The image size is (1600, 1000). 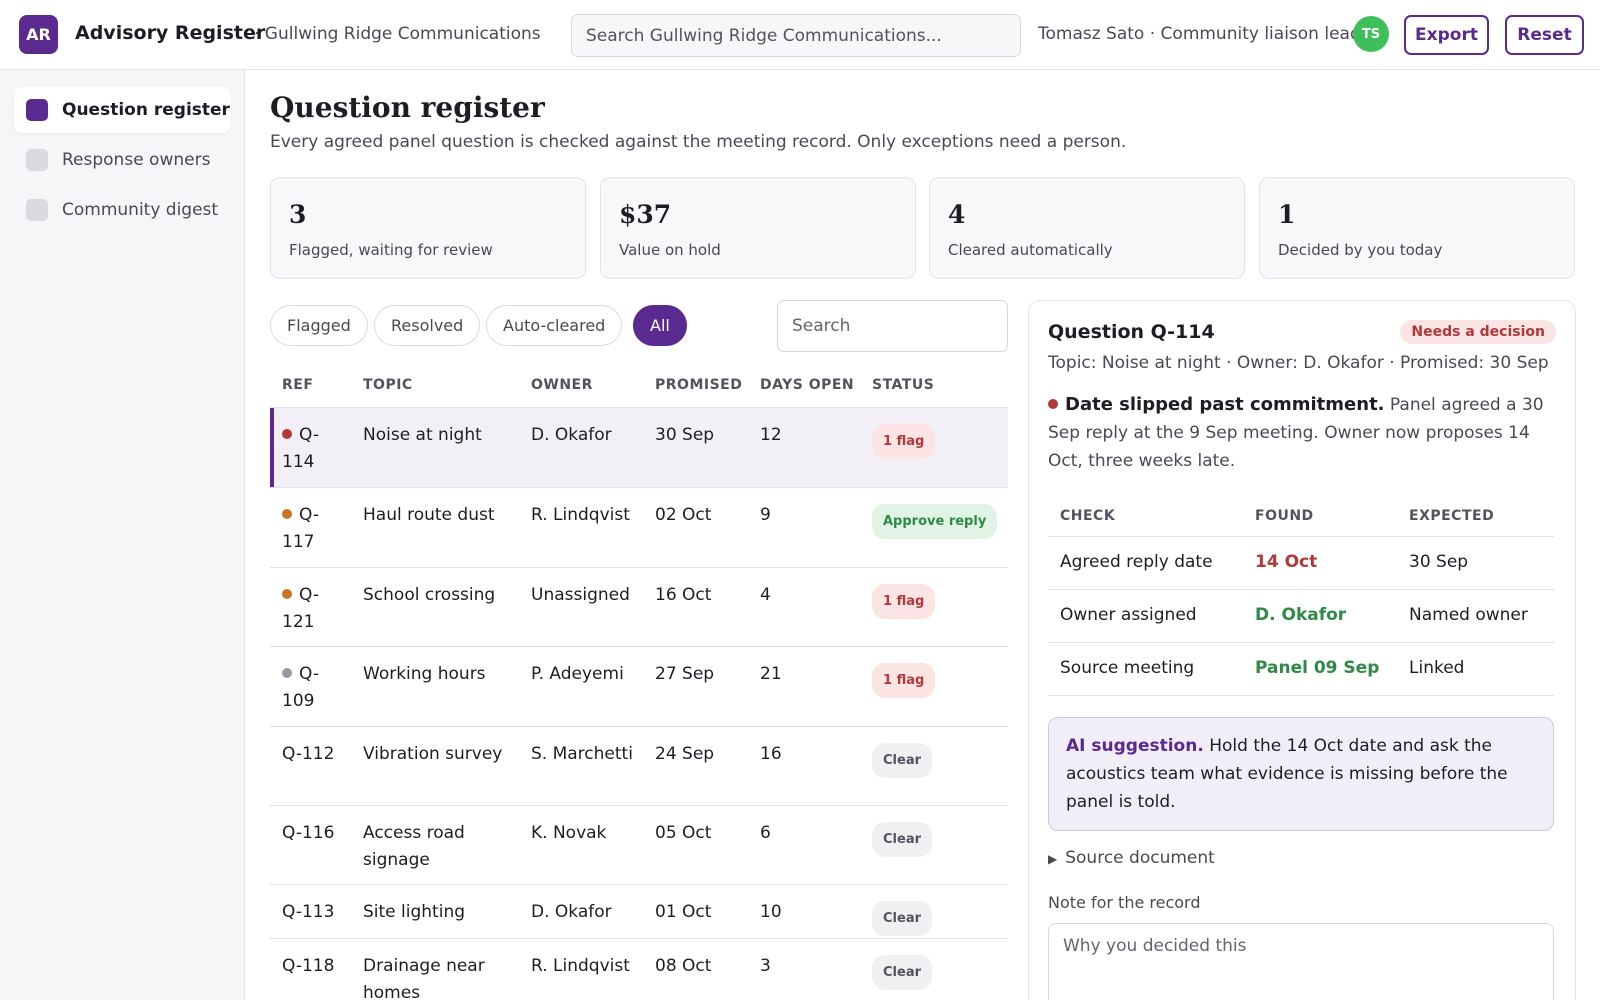 I want to click on cell-days-open: 9, so click(x=765, y=515).